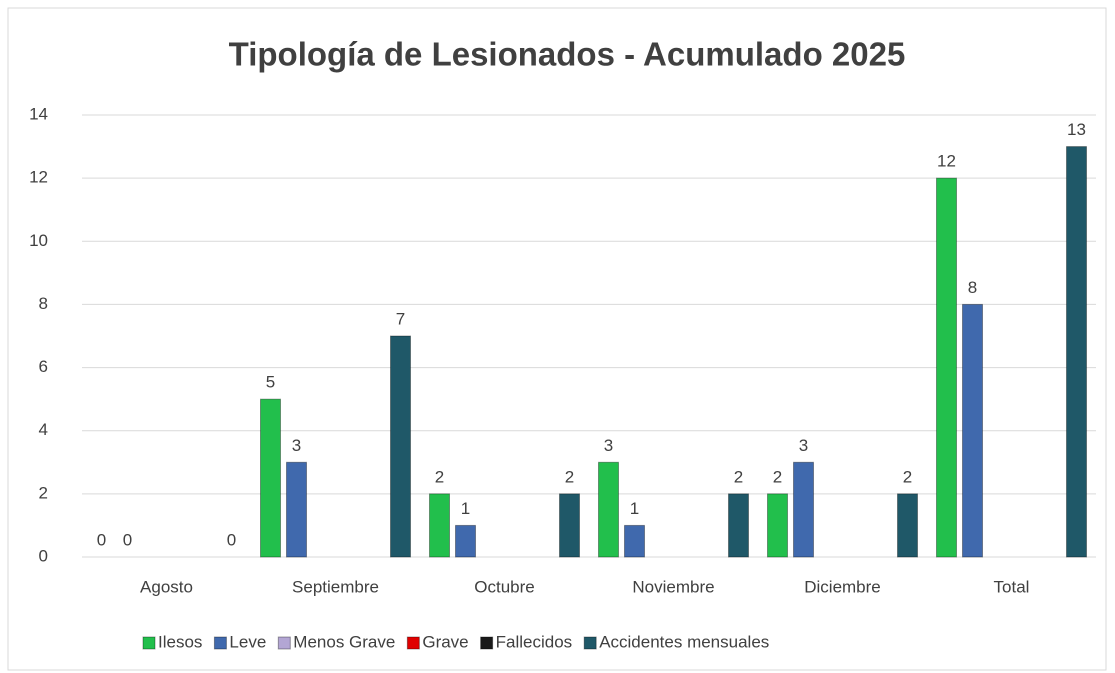  Describe the element at coordinates (43, 366) in the screenshot. I see `y-tick-label: 6` at that location.